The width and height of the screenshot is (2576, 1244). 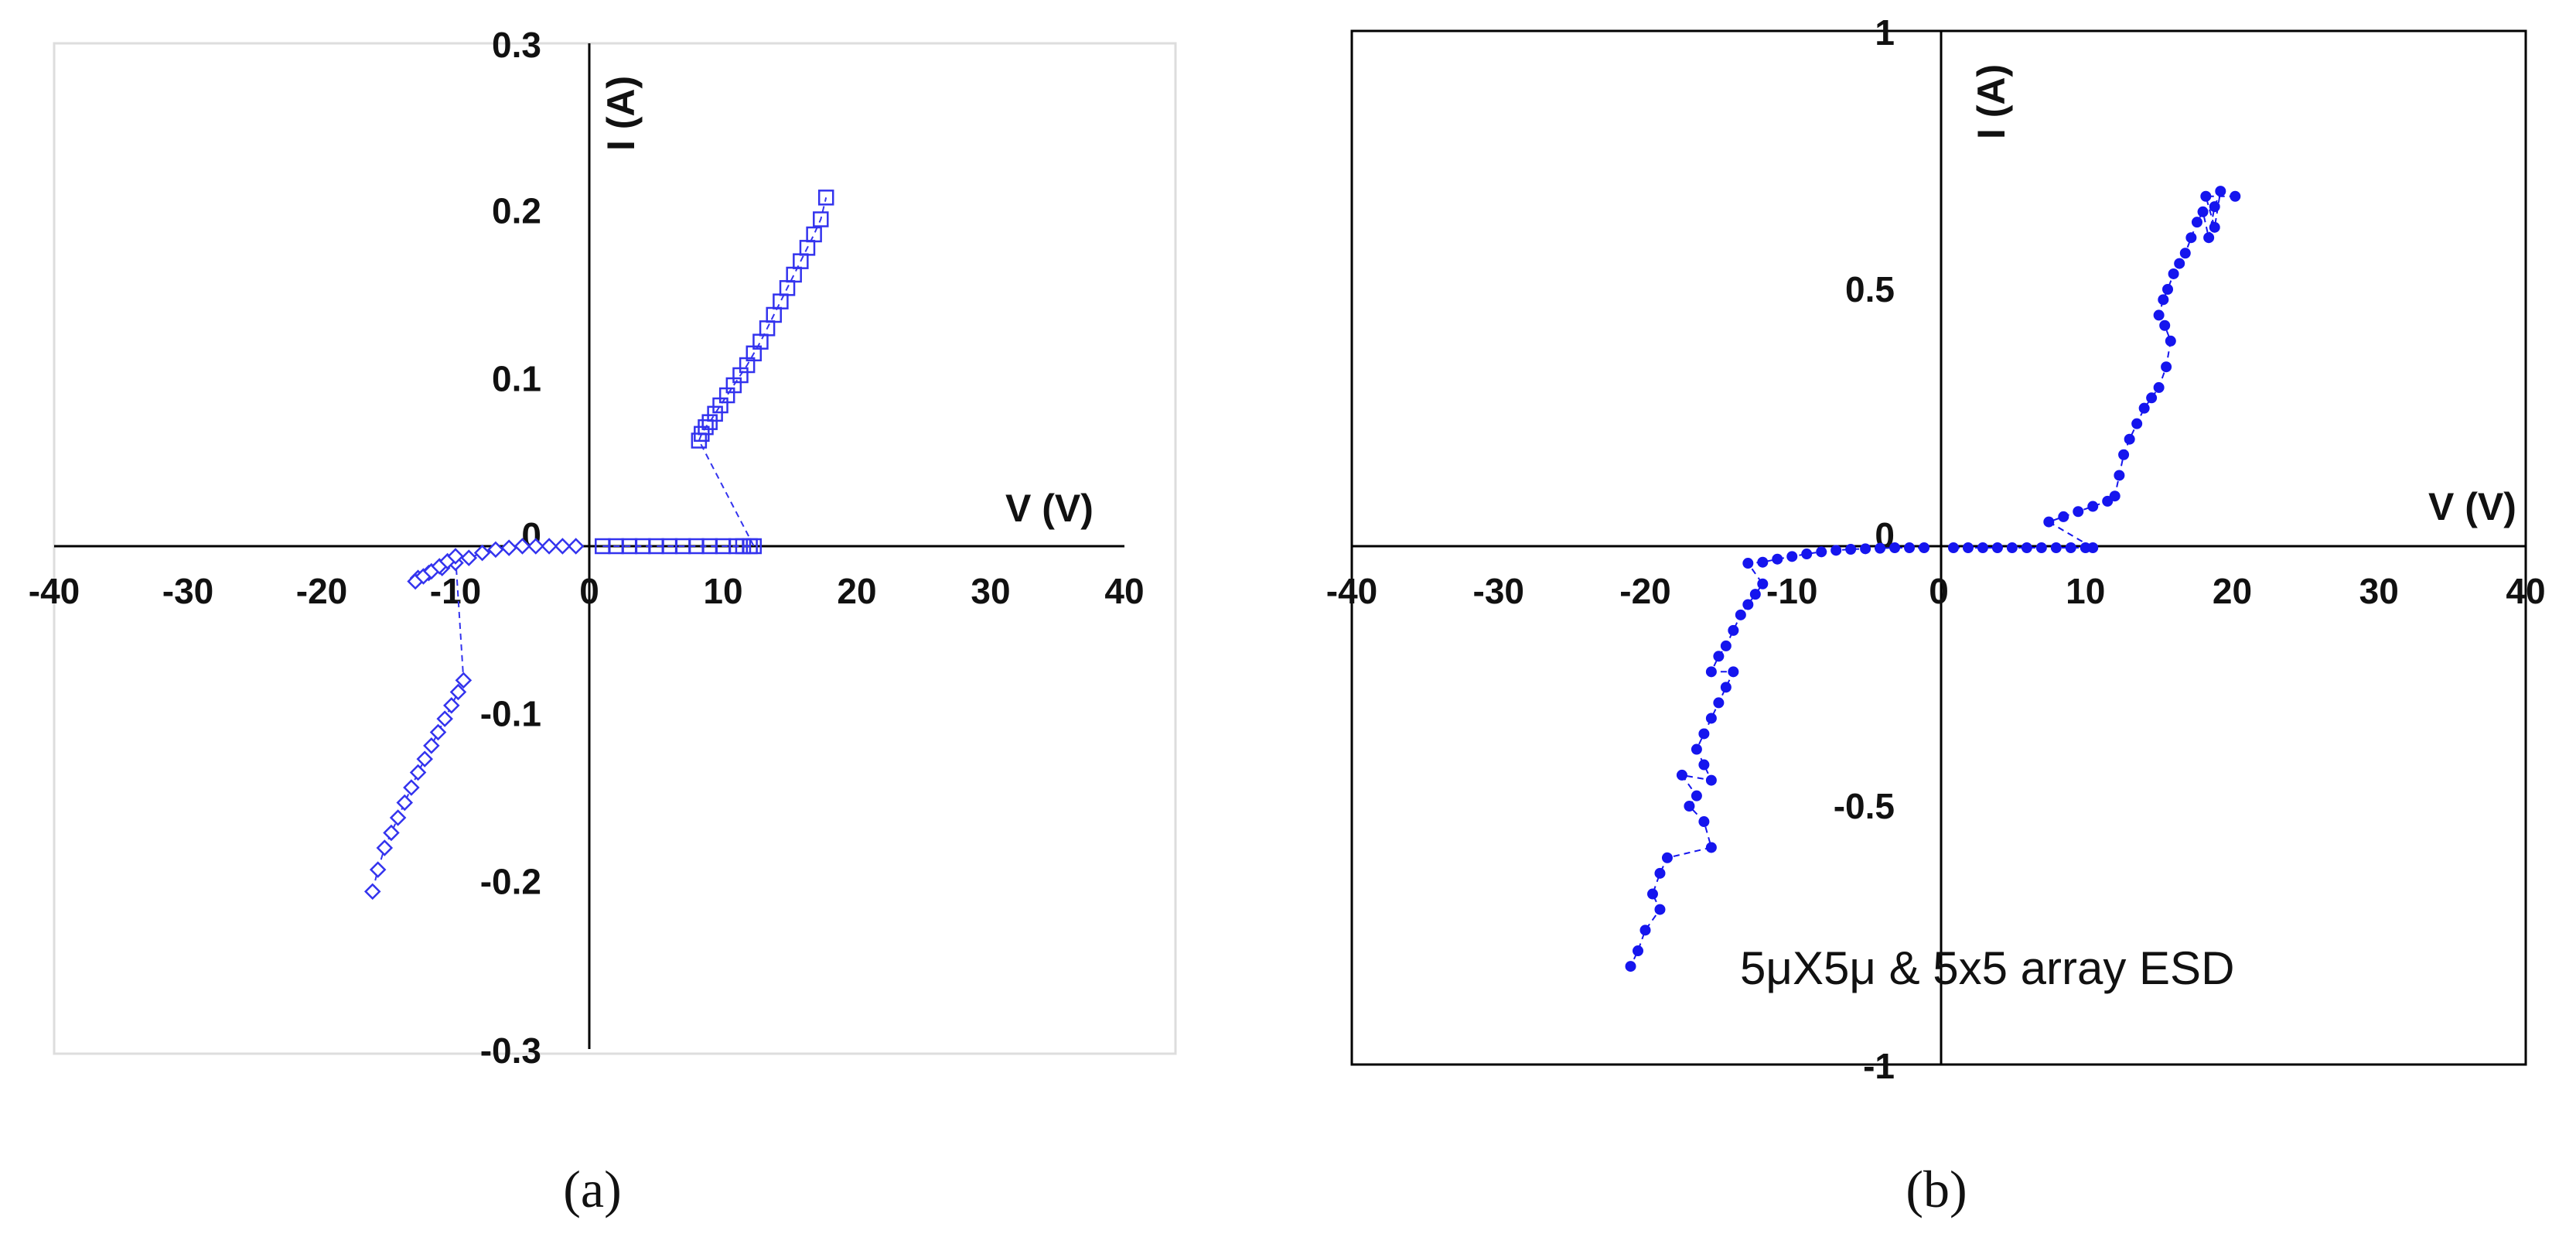 What do you see at coordinates (517, 45) in the screenshot?
I see `y-tick-label: 0.3` at bounding box center [517, 45].